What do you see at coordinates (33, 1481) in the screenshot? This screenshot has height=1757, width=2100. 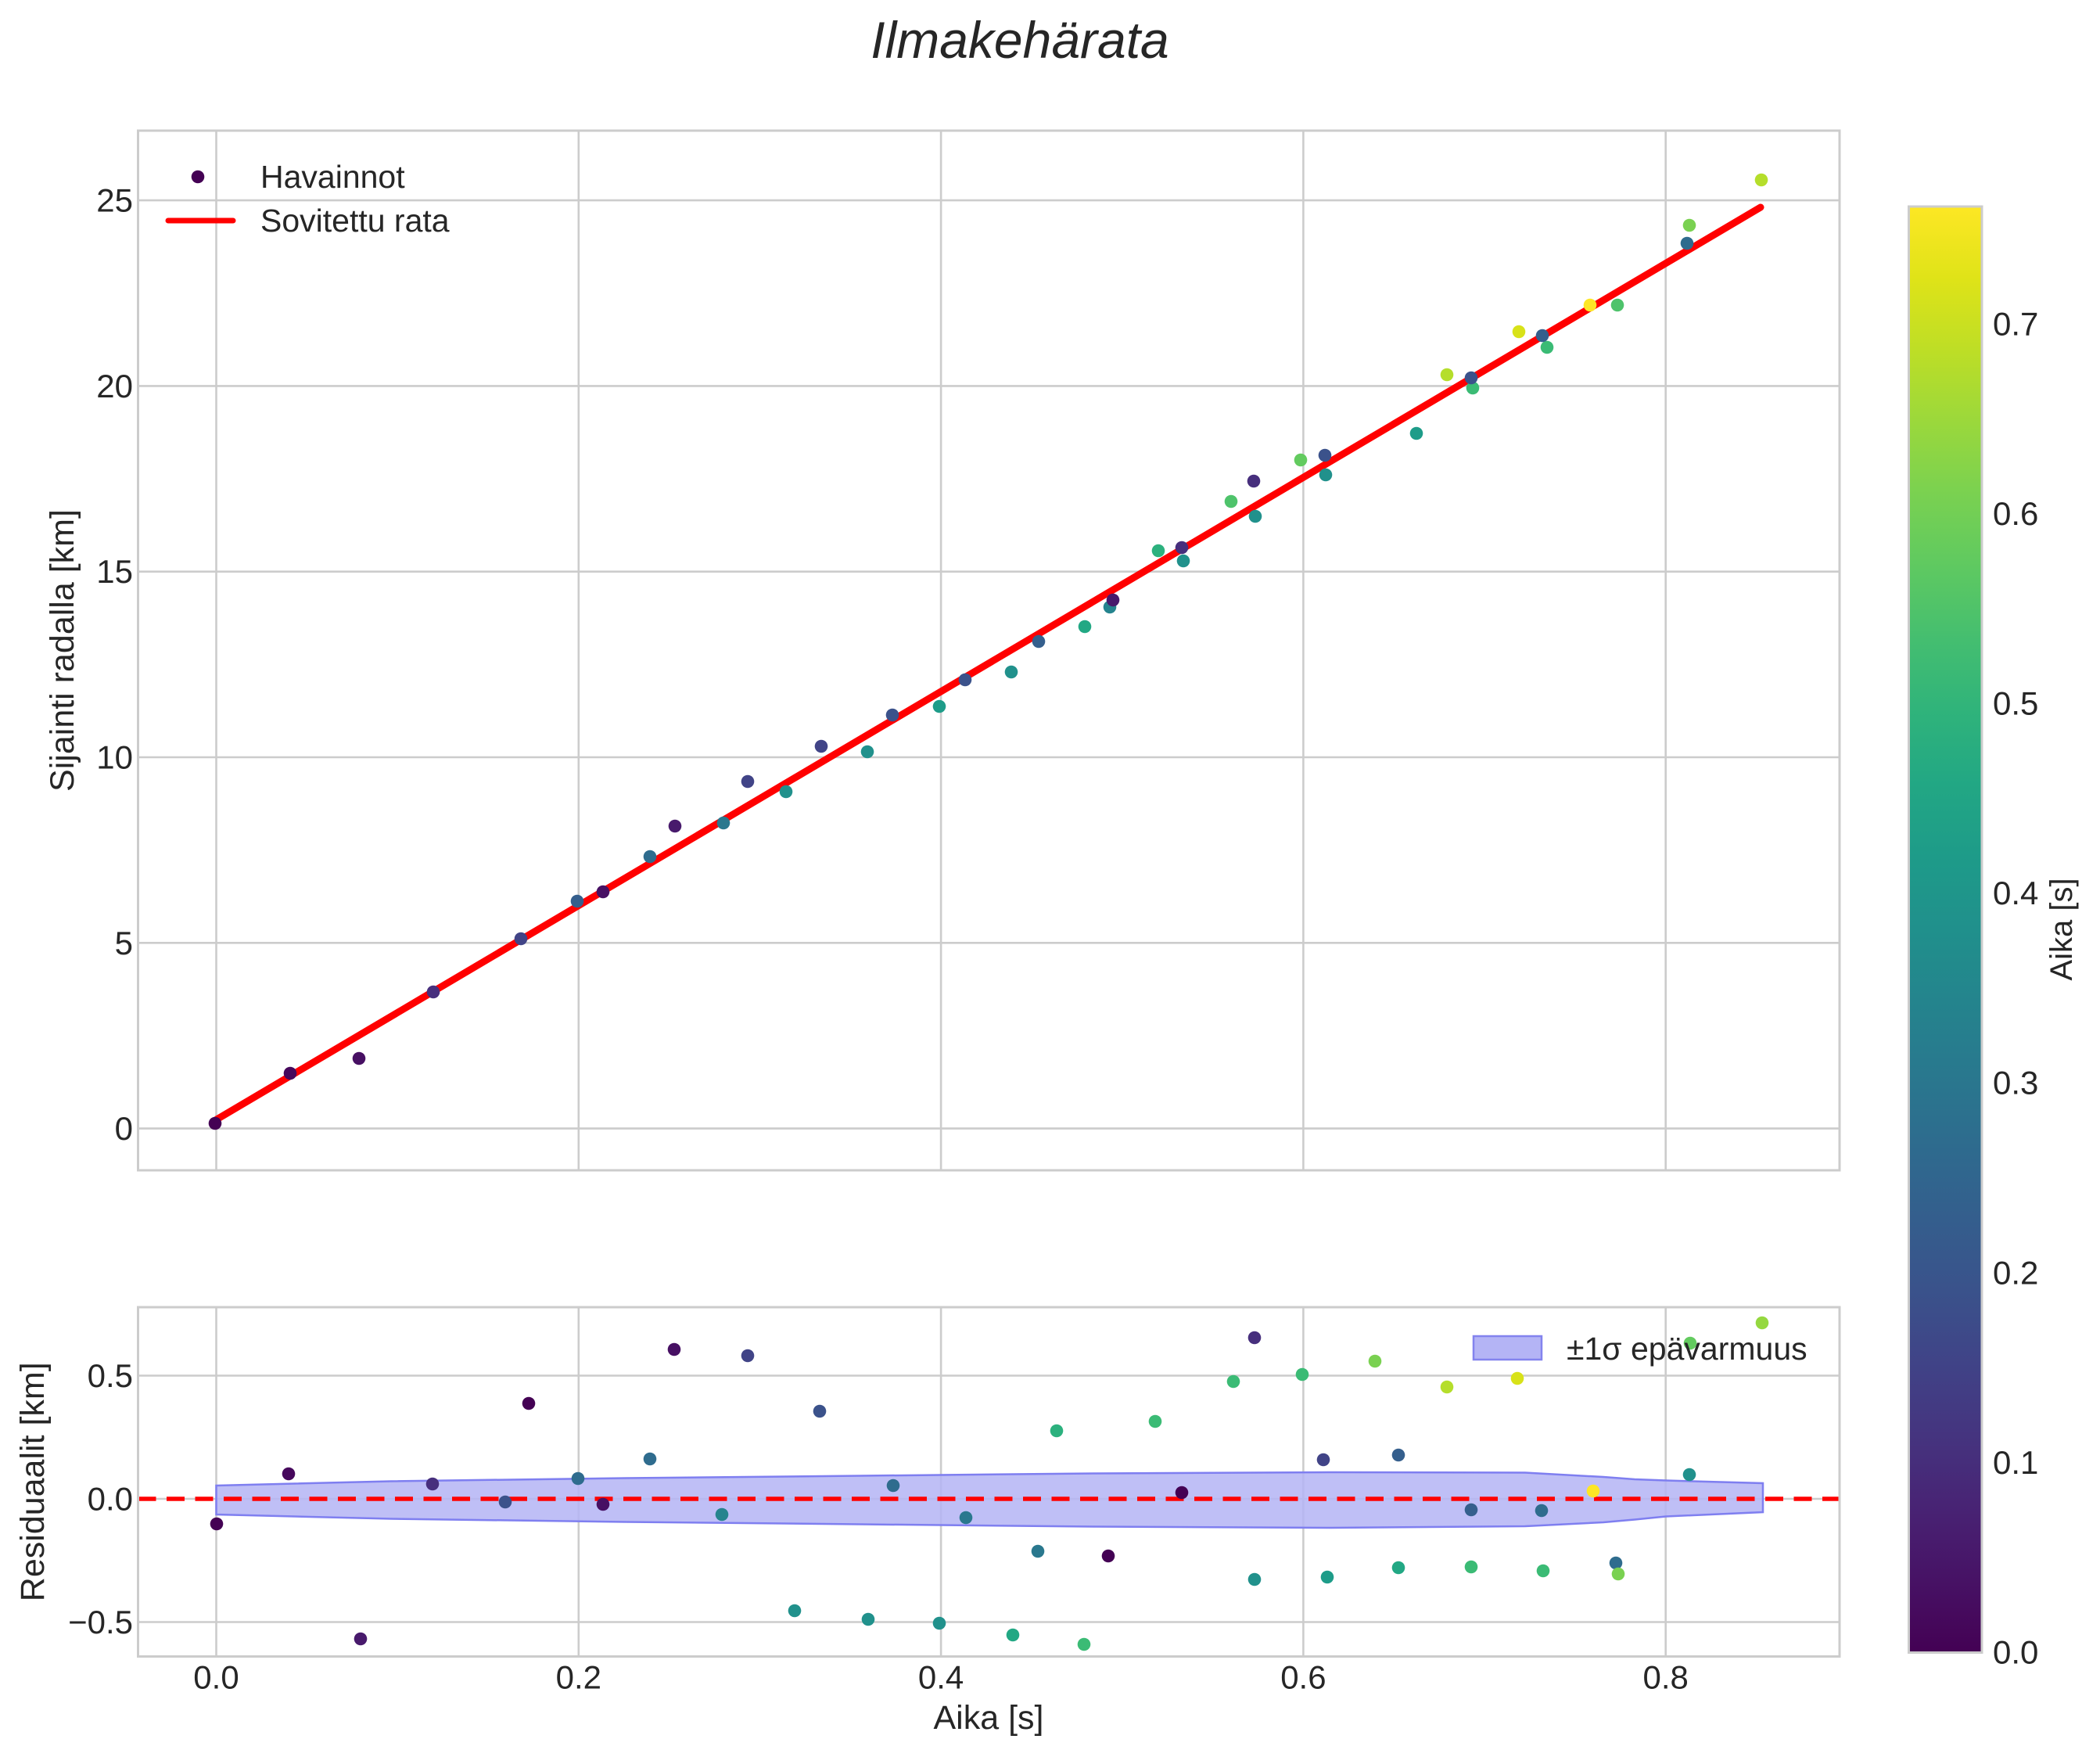 I see `svg-text: Residuaalit [km]` at bounding box center [33, 1481].